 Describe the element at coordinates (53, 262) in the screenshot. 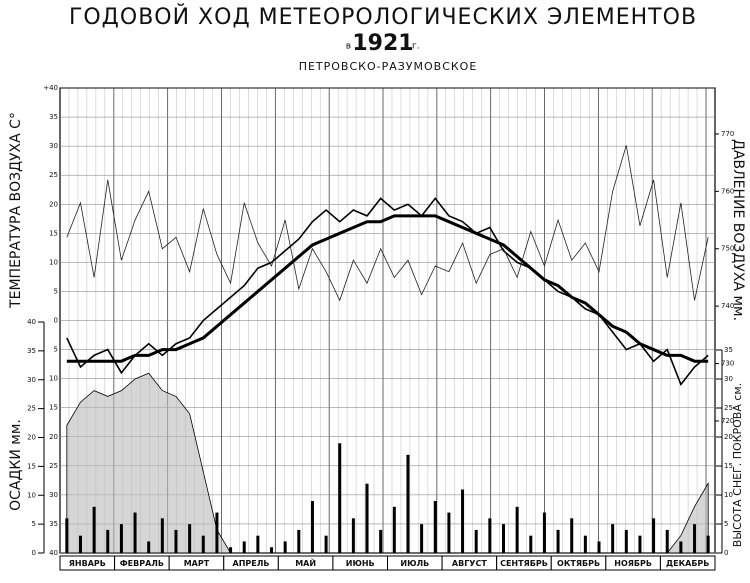

I see `y-tick-label: 10` at that location.